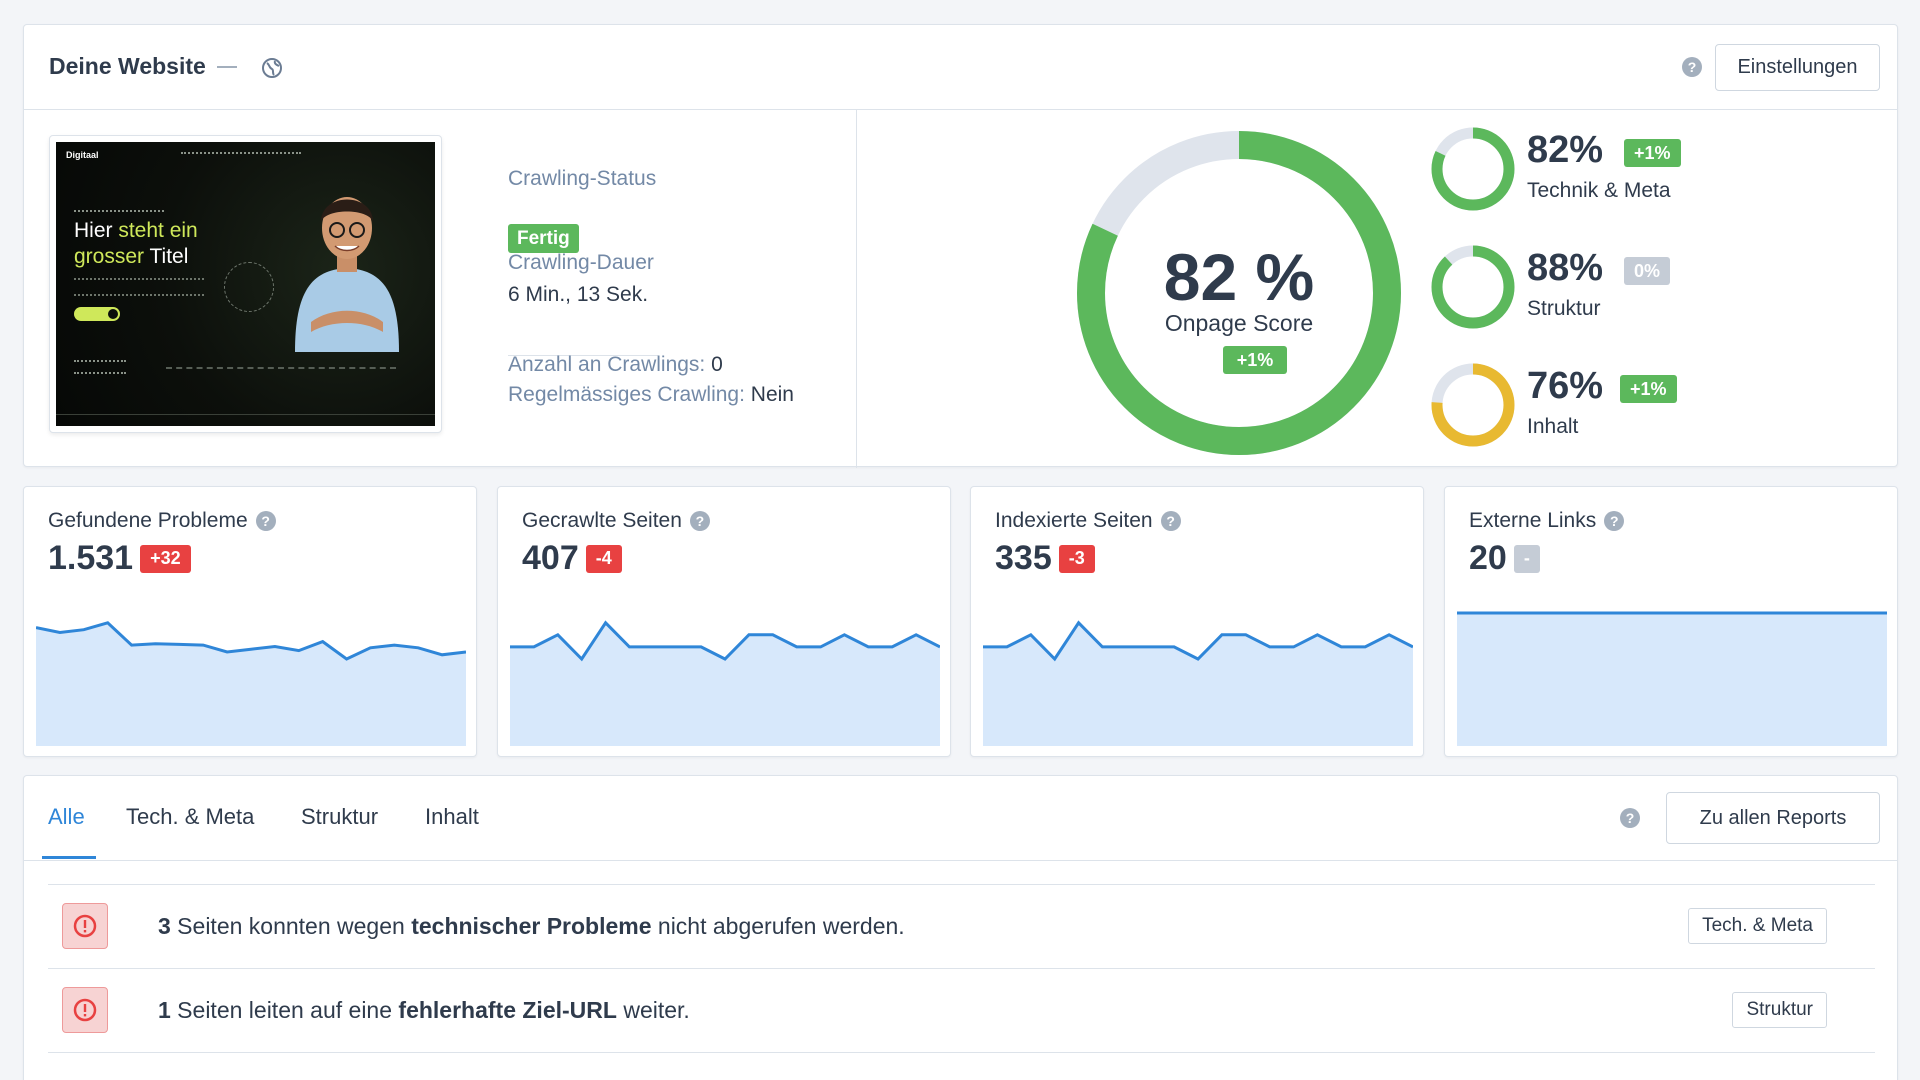  What do you see at coordinates (164, 926) in the screenshot?
I see `issue-count: 3` at bounding box center [164, 926].